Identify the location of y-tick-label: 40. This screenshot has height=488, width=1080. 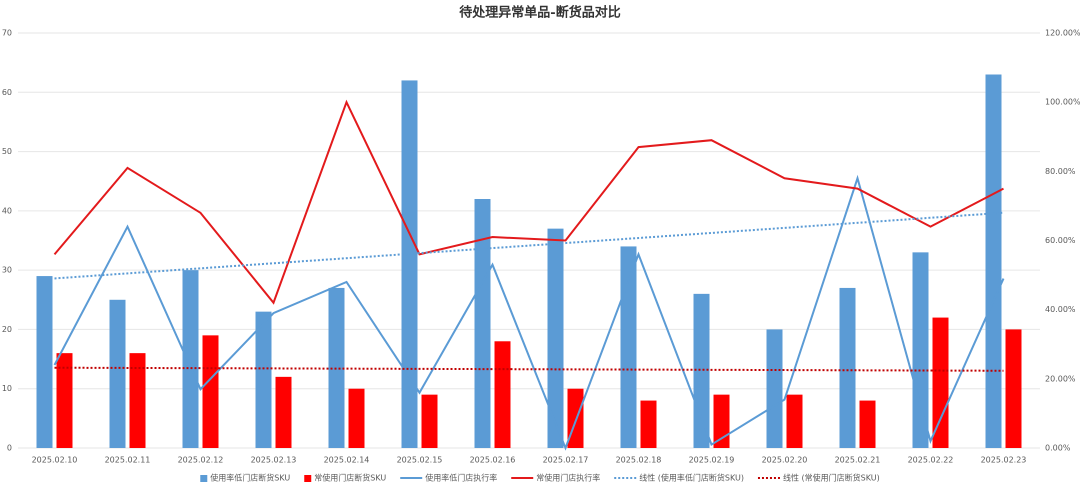
(7, 210).